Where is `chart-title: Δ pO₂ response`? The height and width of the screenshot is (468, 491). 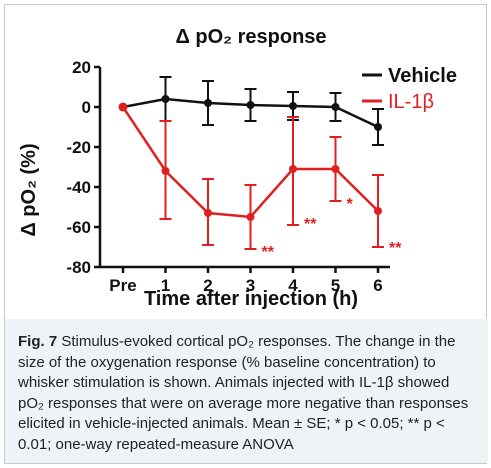
chart-title: Δ pO₂ response is located at coordinates (250, 37).